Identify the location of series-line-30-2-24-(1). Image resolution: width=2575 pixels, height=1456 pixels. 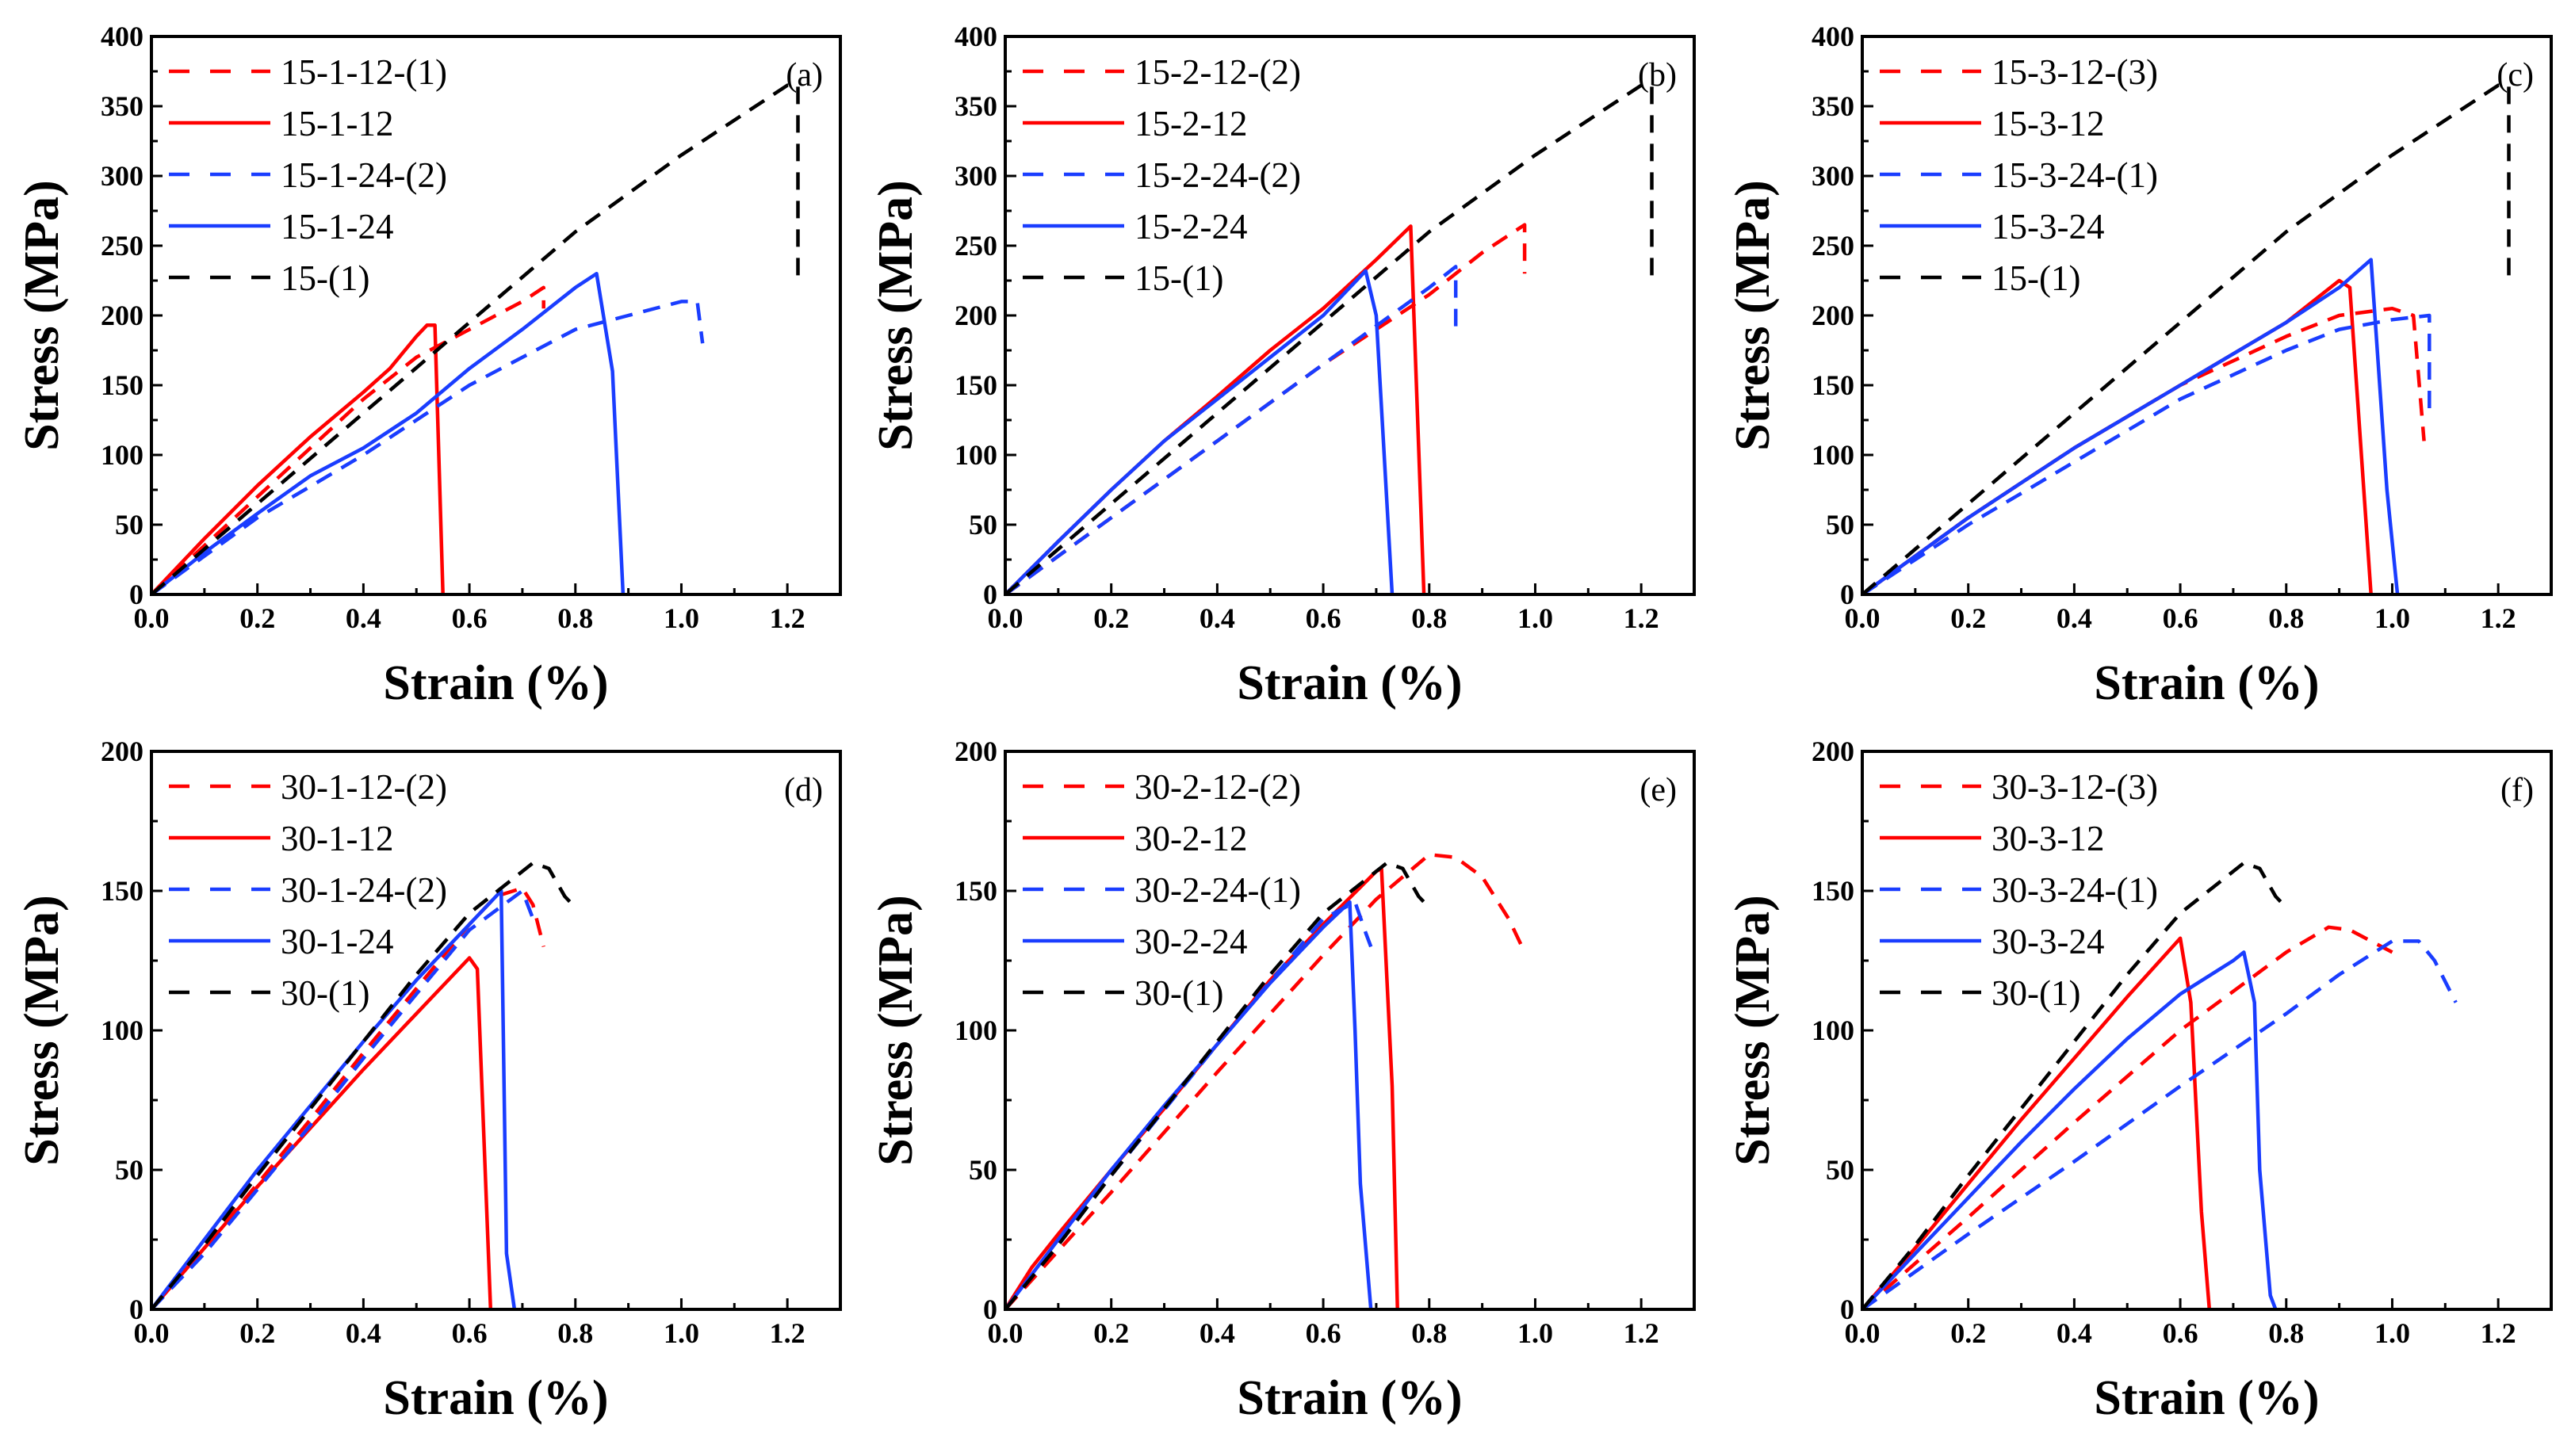
(1188, 1105).